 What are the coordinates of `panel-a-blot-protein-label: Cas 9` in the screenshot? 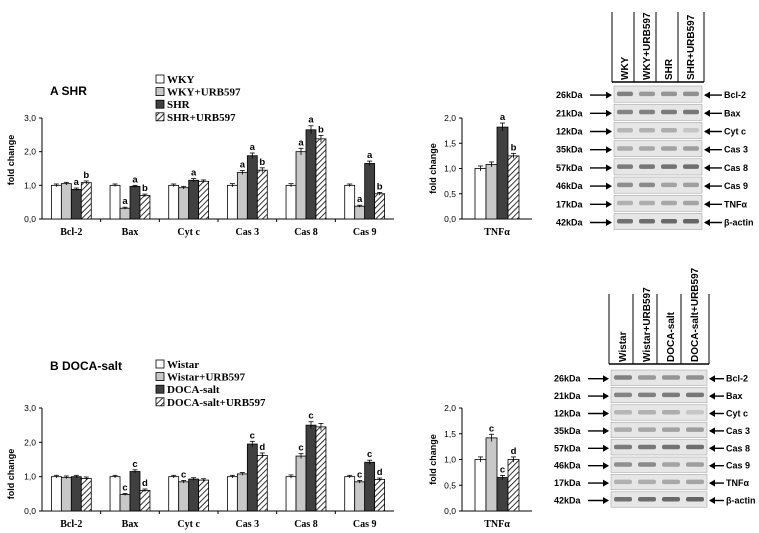 It's located at (736, 186).